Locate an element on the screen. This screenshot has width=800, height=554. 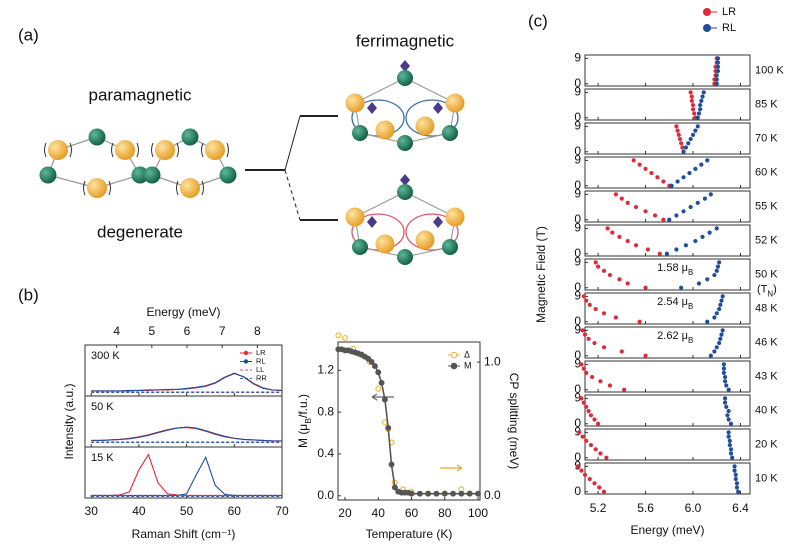
panel-label: 43 K is located at coordinates (766, 376).